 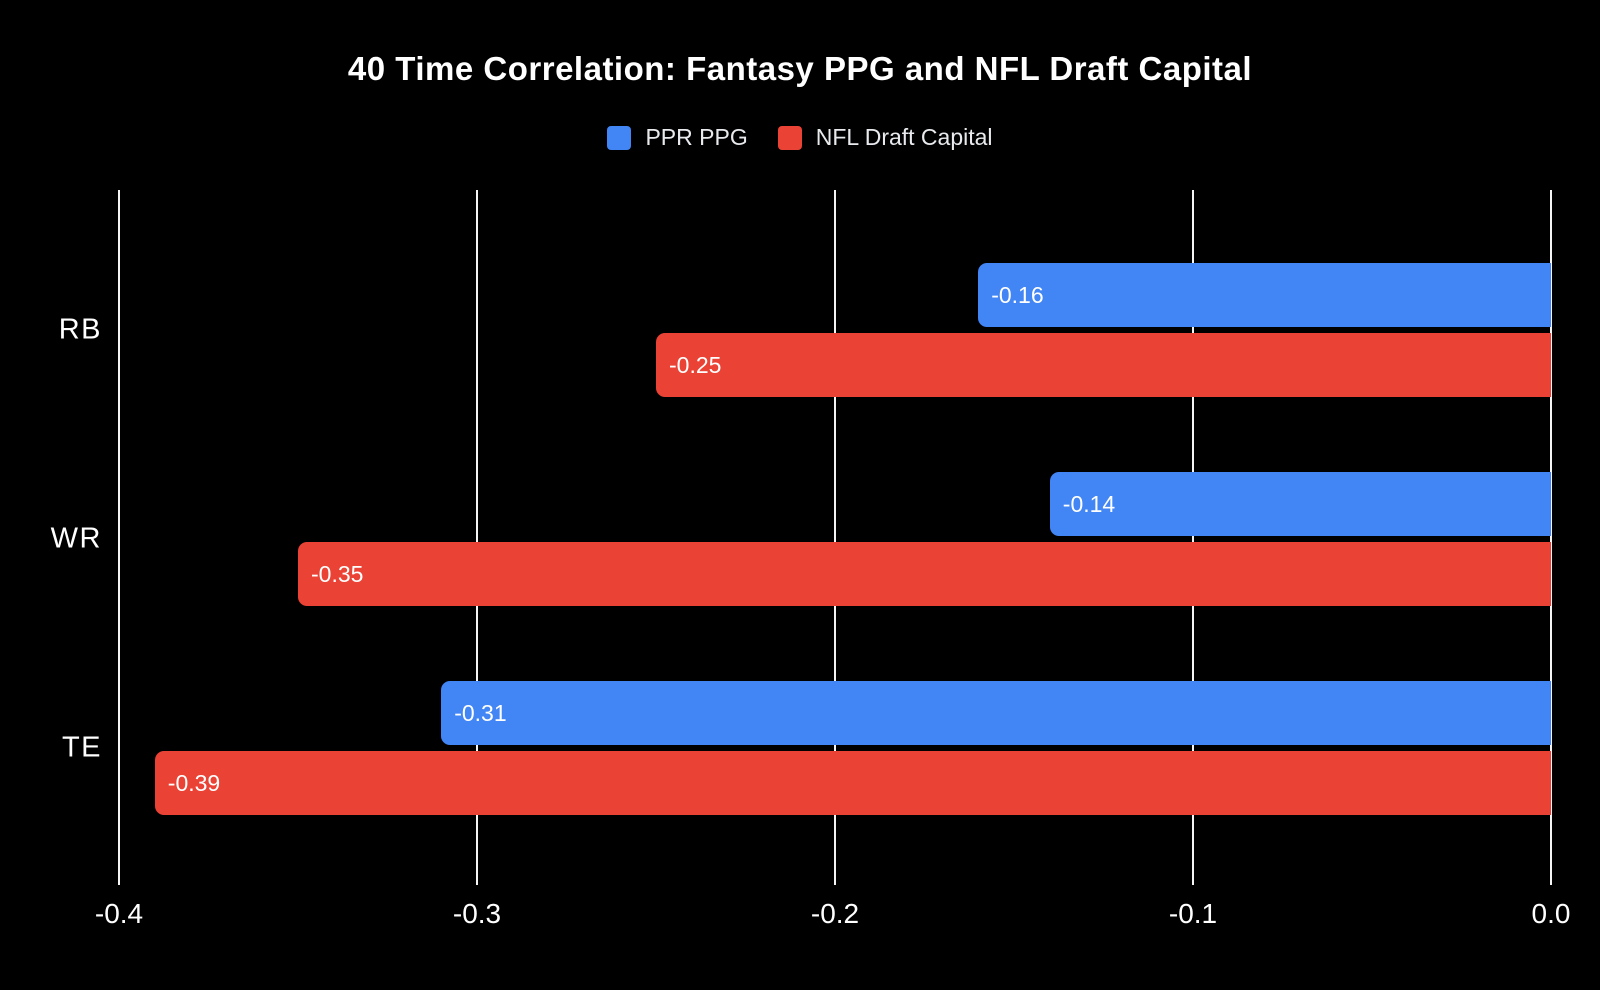 I want to click on bar-value-label: -0.35, so click(x=337, y=573).